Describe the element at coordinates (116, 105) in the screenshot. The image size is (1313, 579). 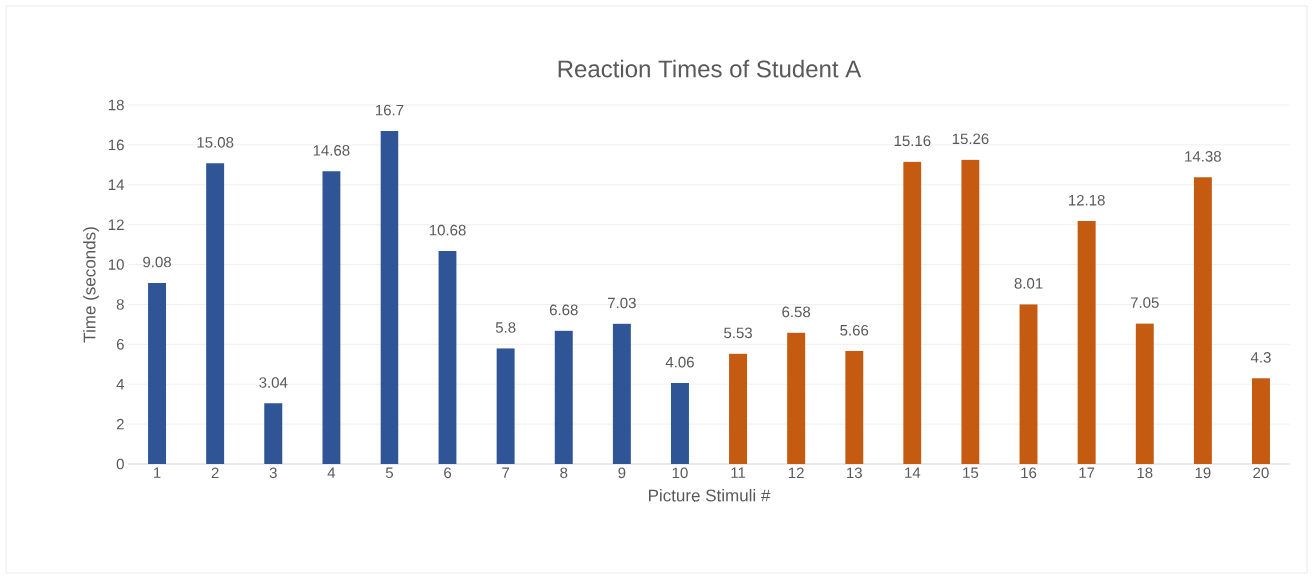
I see `y-tick-label: 18` at that location.